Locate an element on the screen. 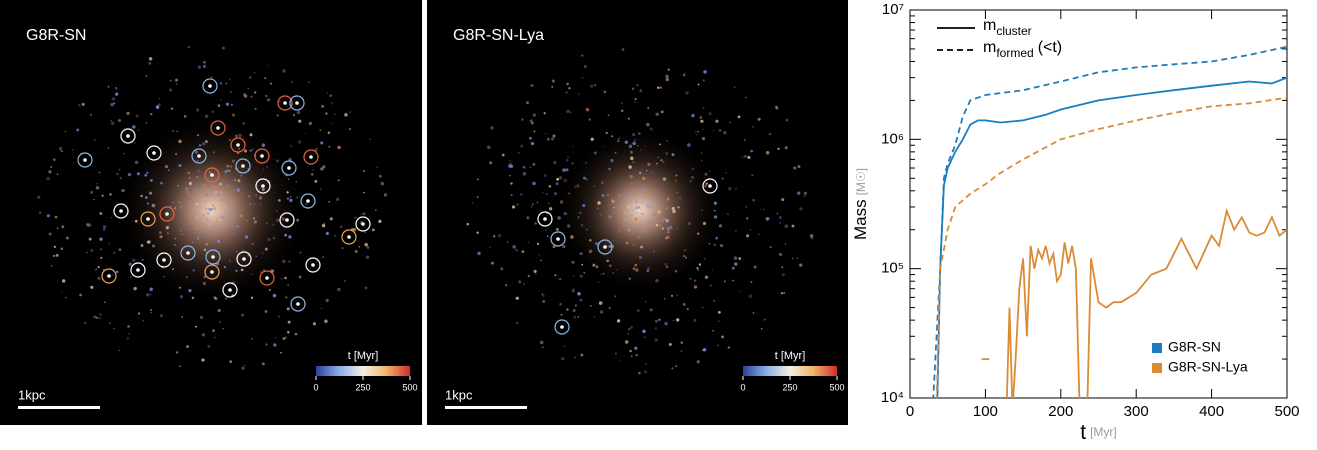  scale-label: 1kpc is located at coordinates (459, 394).